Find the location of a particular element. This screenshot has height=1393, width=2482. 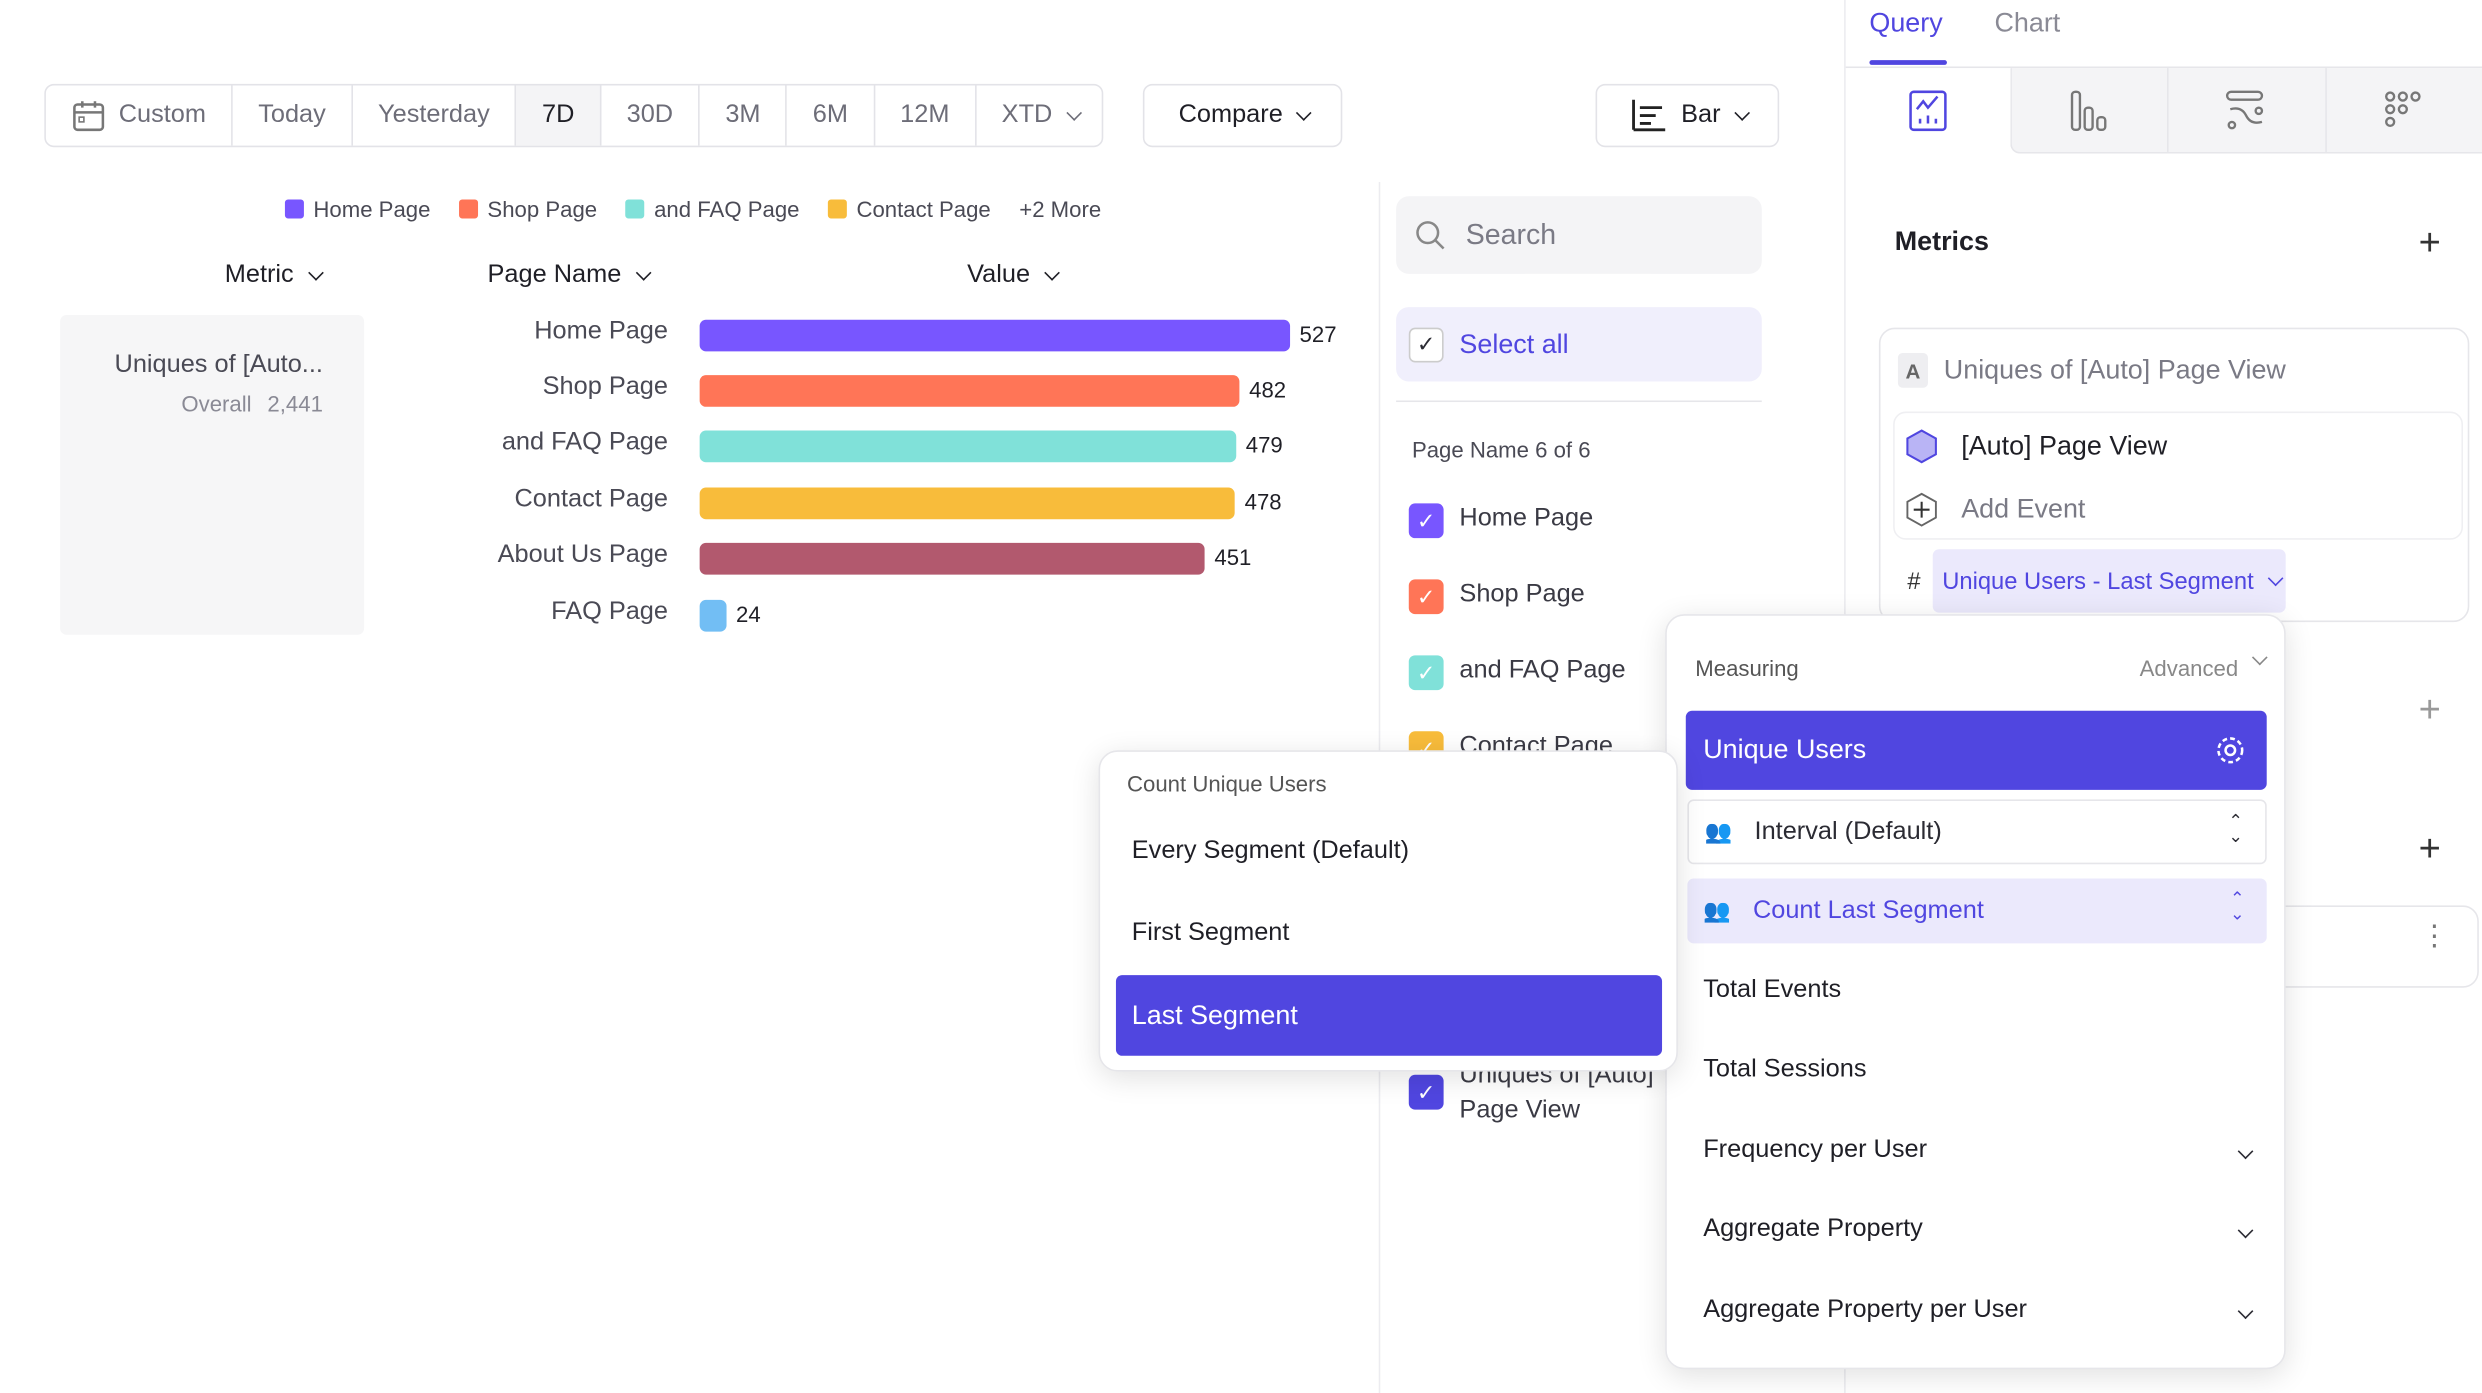

kebab-menu-icon: ⋮ is located at coordinates (2434, 935).